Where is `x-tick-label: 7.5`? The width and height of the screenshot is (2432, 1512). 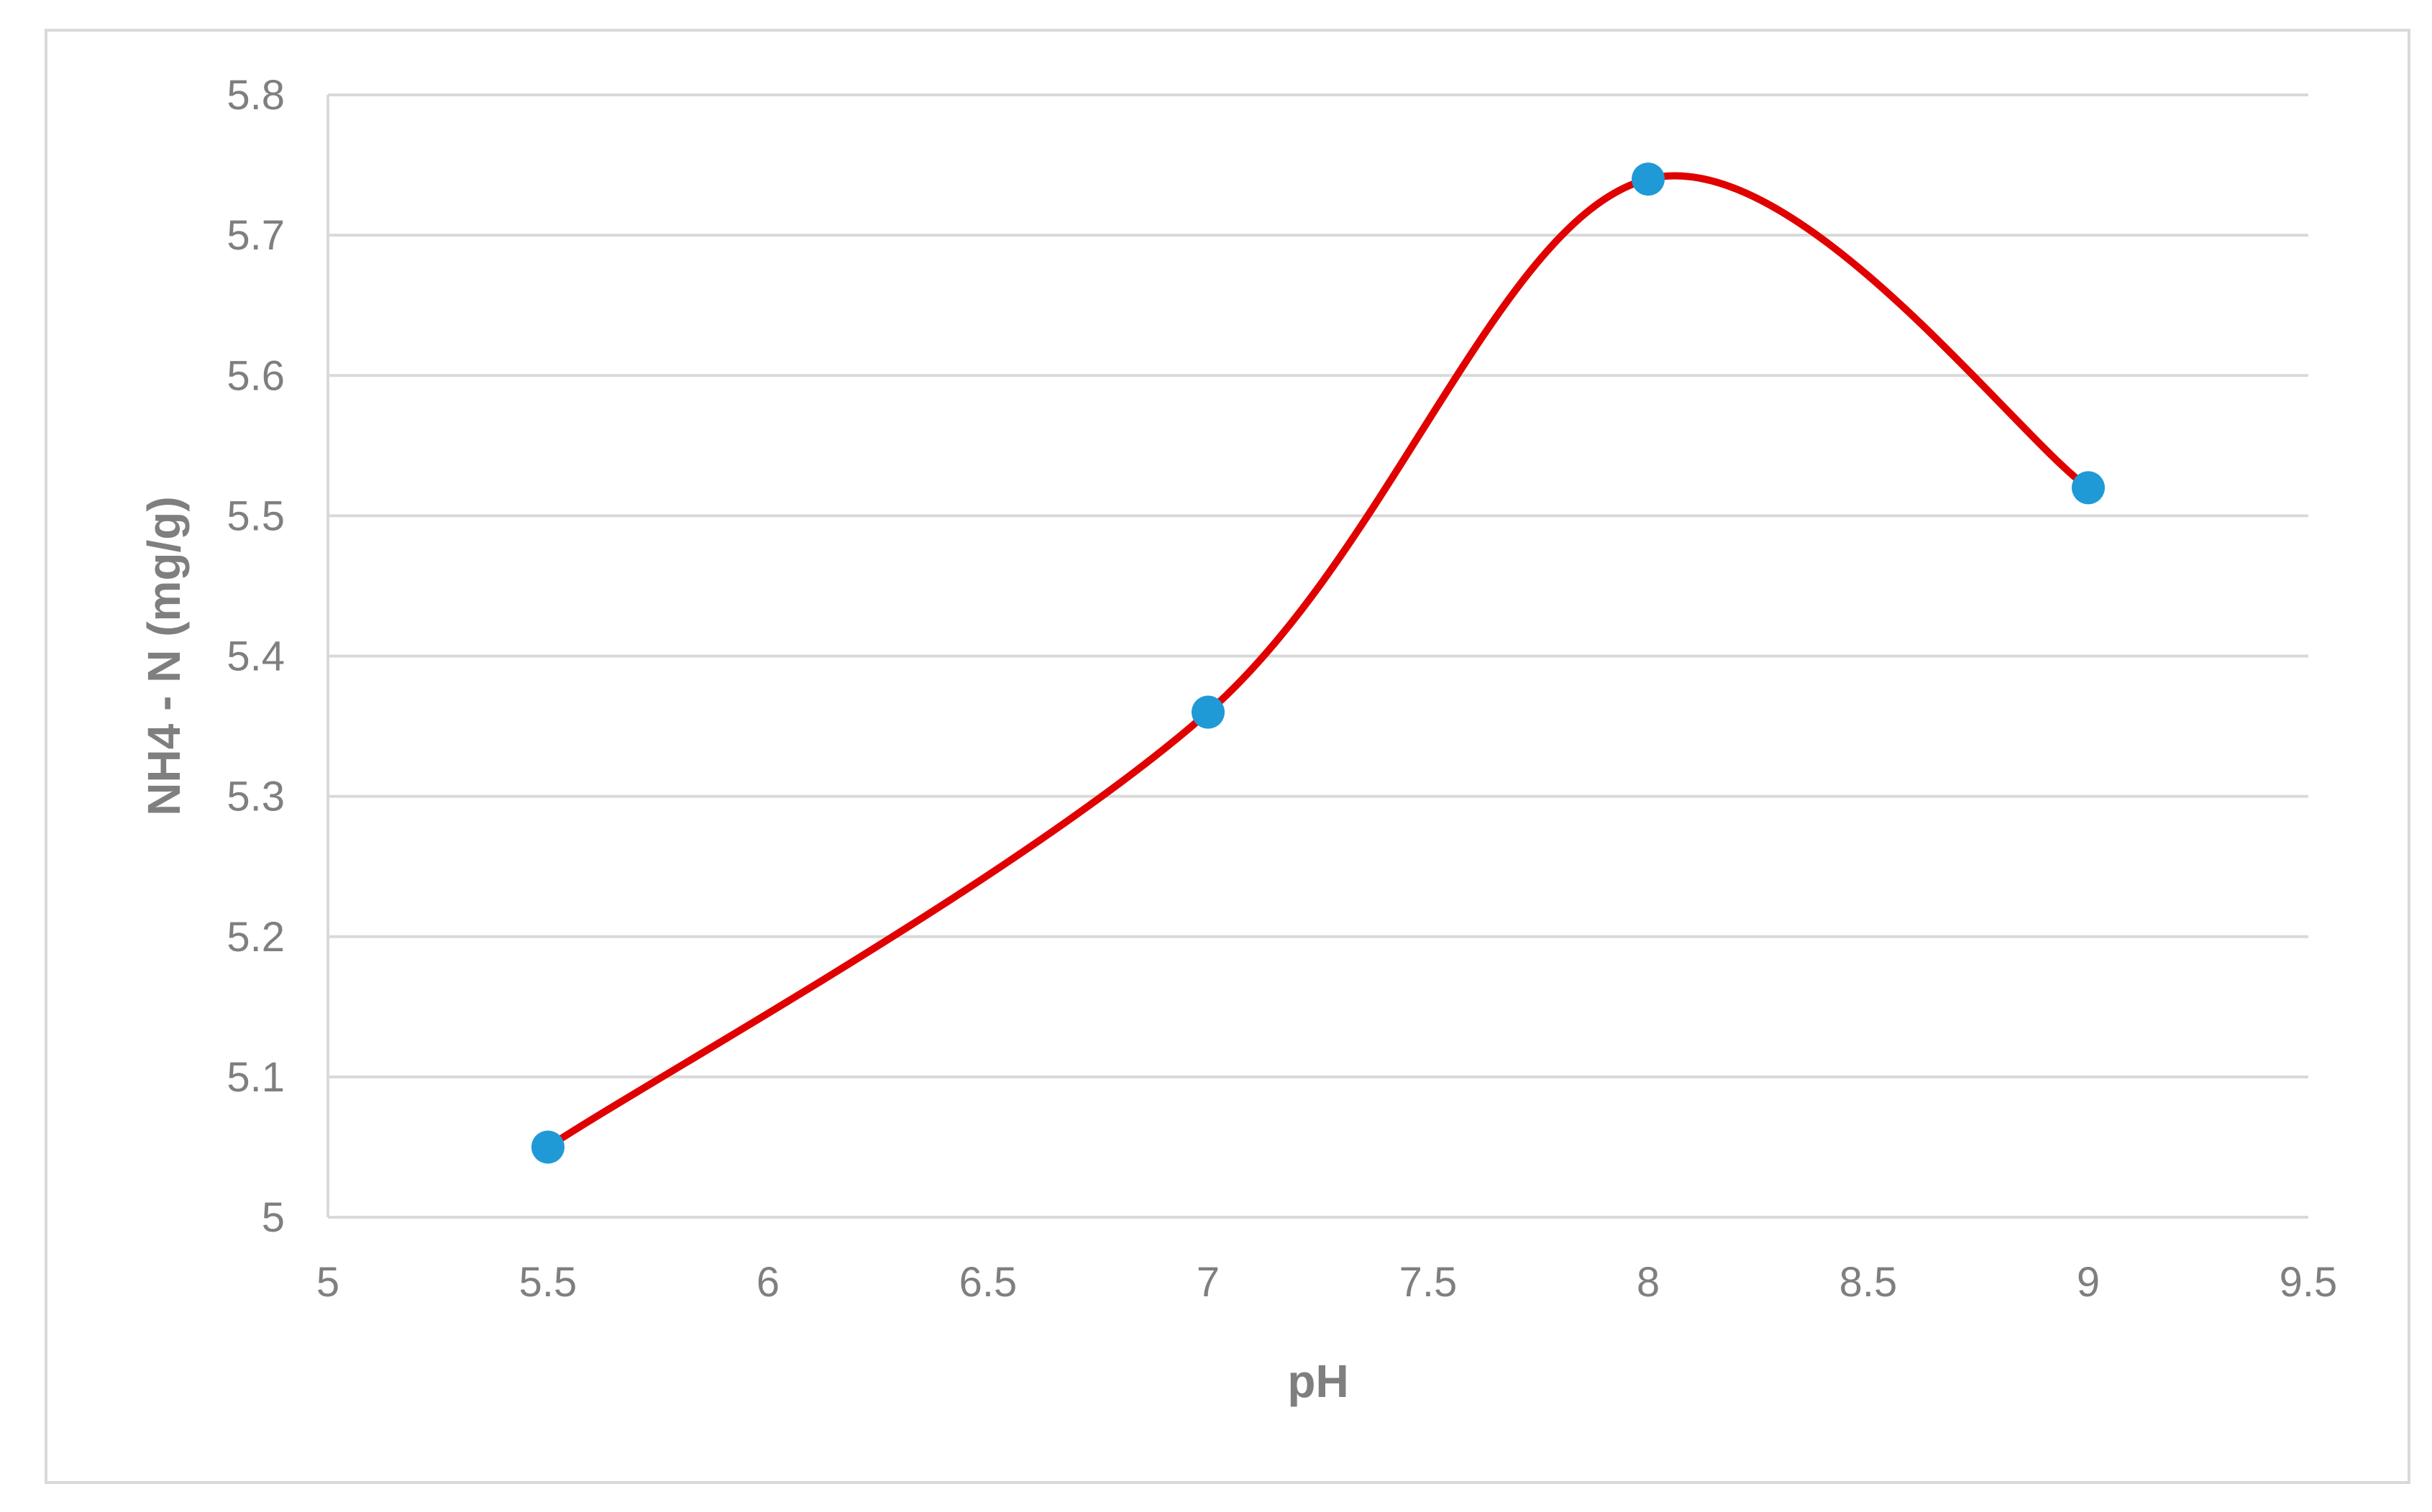 x-tick-label: 7.5 is located at coordinates (1428, 1282).